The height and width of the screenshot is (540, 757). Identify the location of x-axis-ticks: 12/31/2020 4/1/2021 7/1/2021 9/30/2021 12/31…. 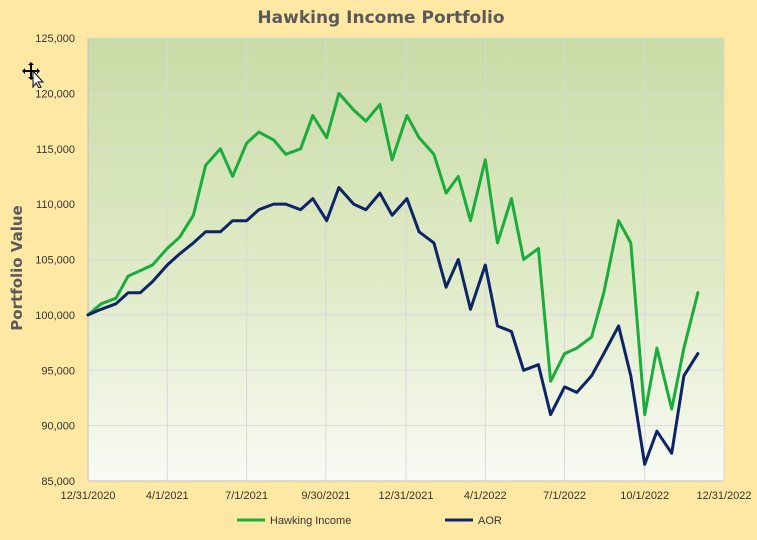
(405, 496).